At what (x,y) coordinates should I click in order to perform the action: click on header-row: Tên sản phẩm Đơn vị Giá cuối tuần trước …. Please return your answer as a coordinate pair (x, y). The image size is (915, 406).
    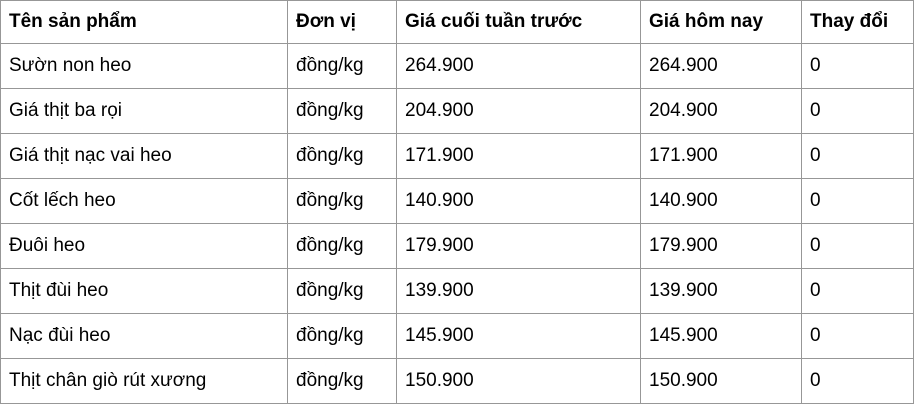
    Looking at the image, I should click on (457, 22).